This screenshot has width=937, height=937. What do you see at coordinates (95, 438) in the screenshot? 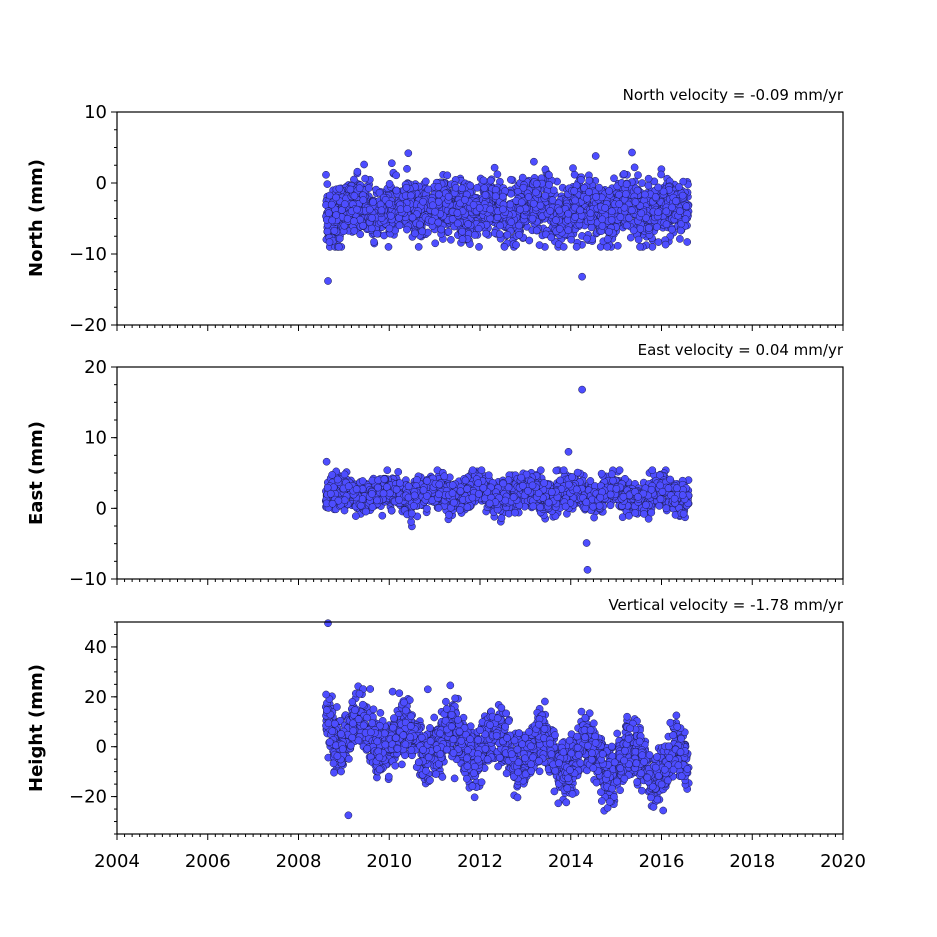
I see `y-tick-label: 10` at bounding box center [95, 438].